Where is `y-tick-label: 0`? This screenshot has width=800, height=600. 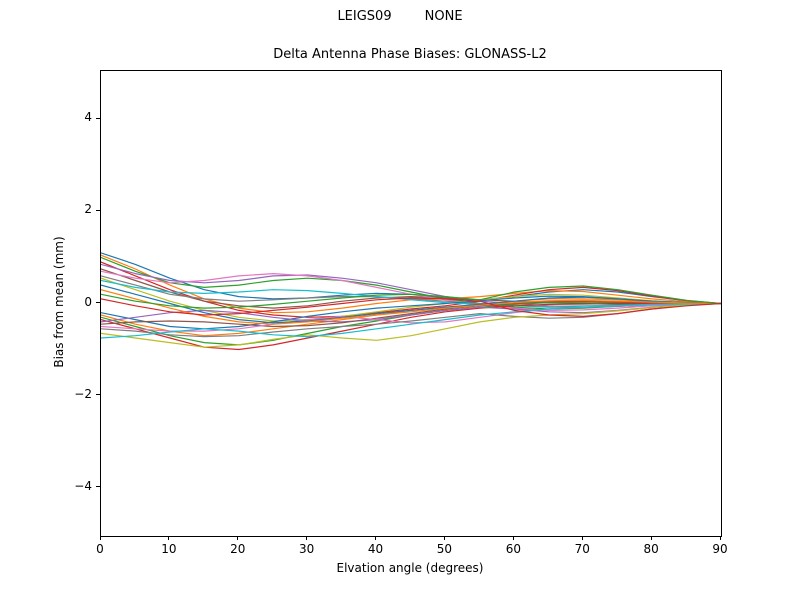
y-tick-label: 0 is located at coordinates (88, 301).